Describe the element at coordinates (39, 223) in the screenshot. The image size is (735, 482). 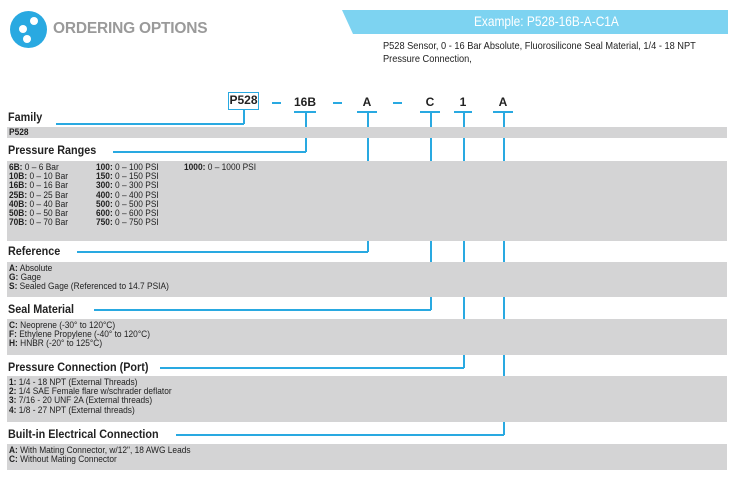
I see `option-item: 70B: 0 – 70 Bar` at that location.